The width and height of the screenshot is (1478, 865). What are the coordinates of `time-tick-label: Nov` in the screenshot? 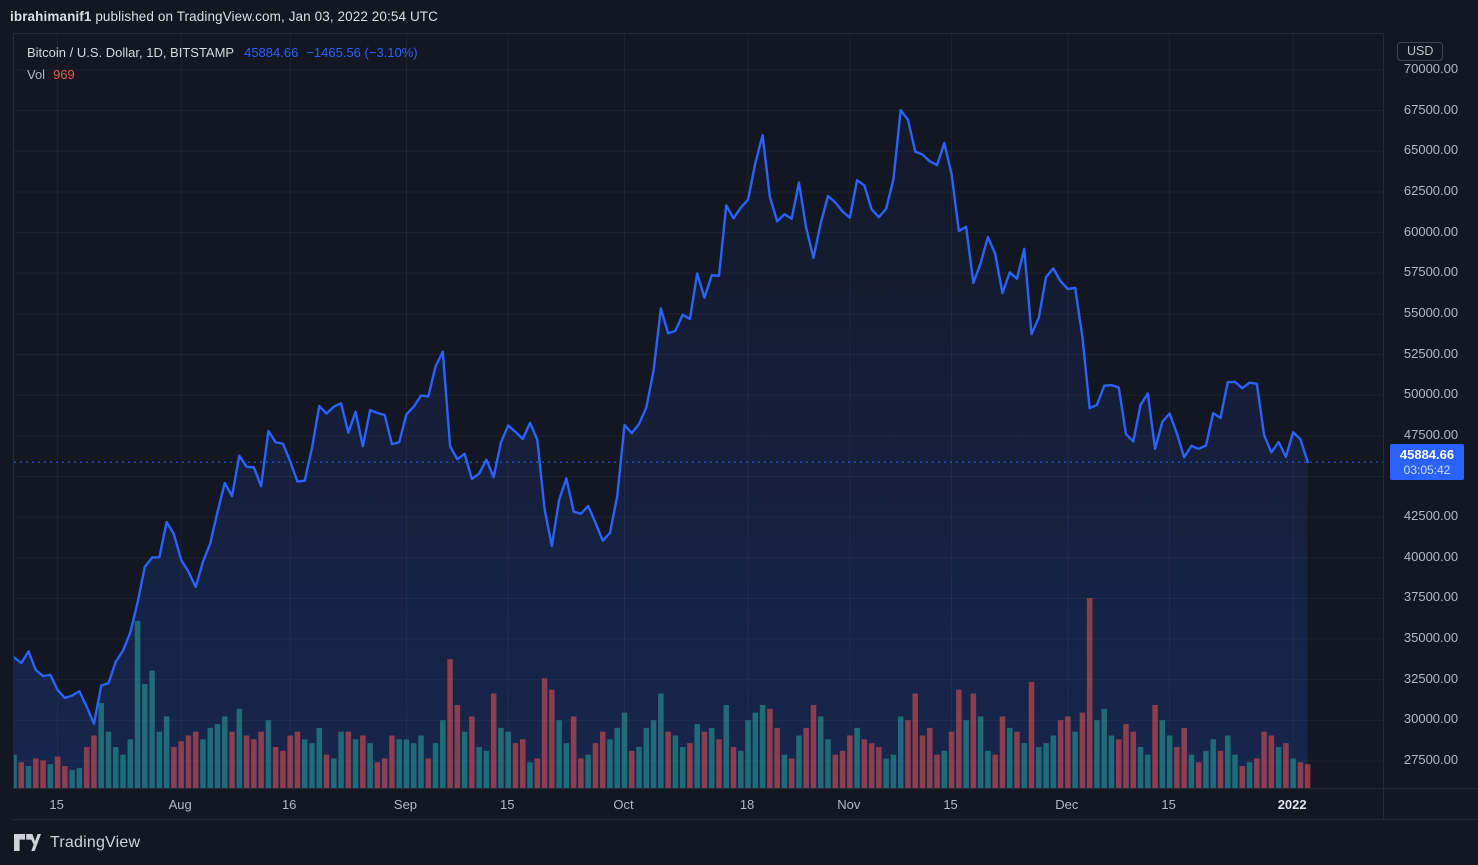 It's located at (849, 804).